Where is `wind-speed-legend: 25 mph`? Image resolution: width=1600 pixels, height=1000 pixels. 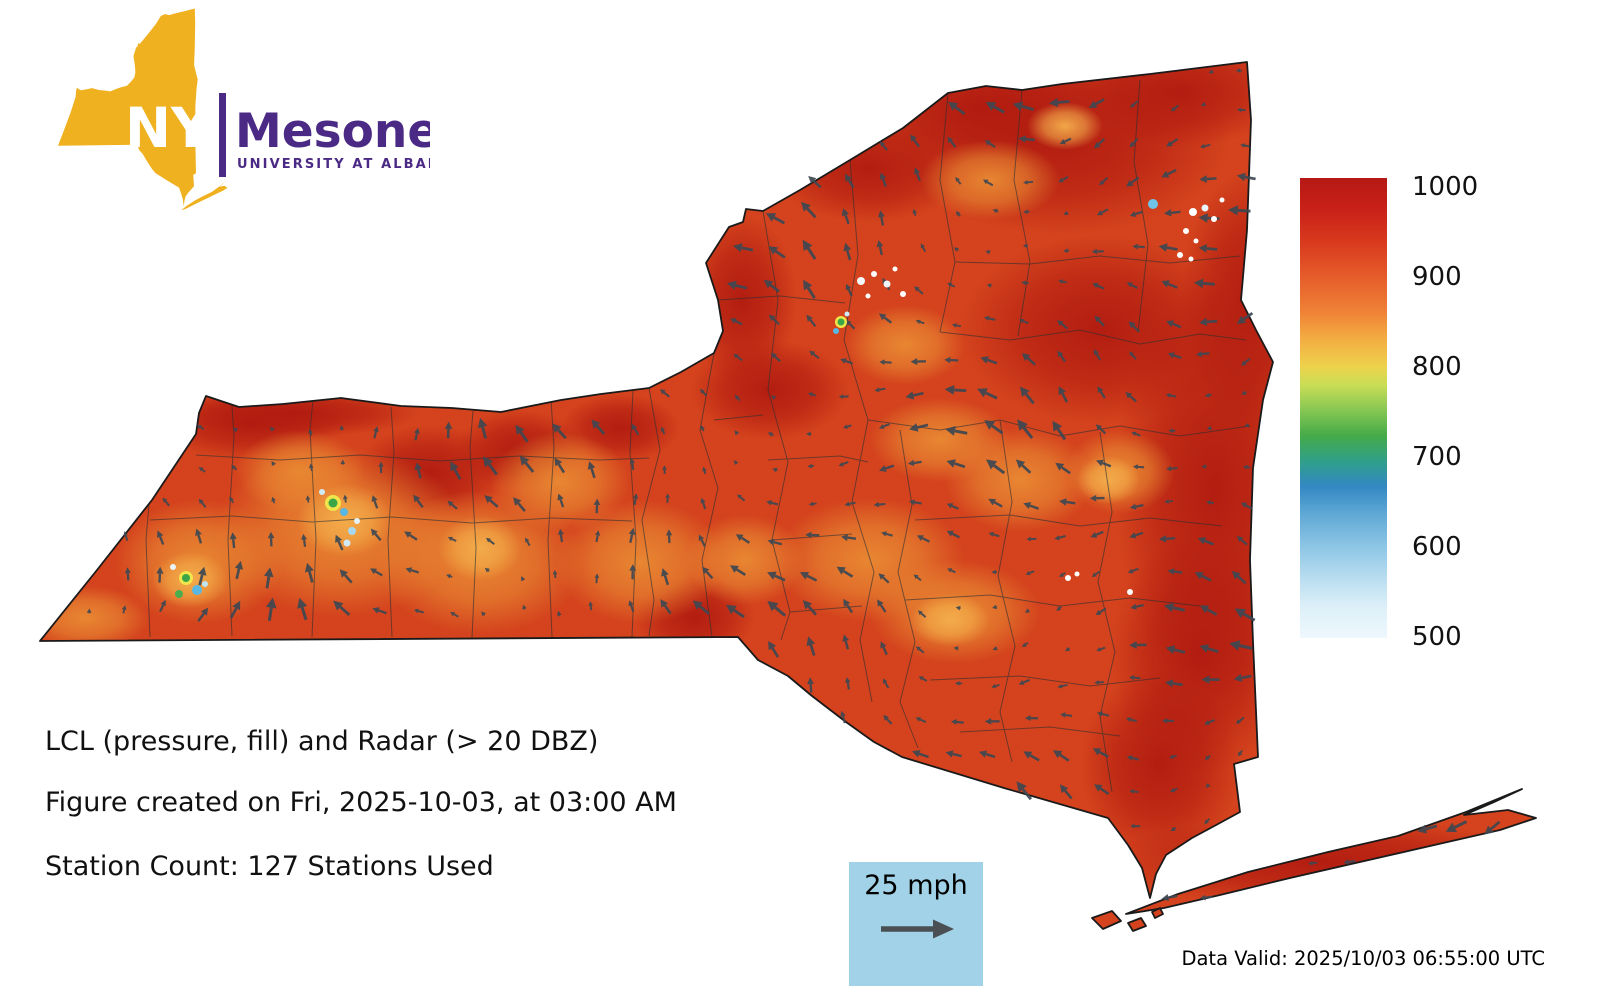
wind-speed-legend: 25 mph is located at coordinates (916, 924).